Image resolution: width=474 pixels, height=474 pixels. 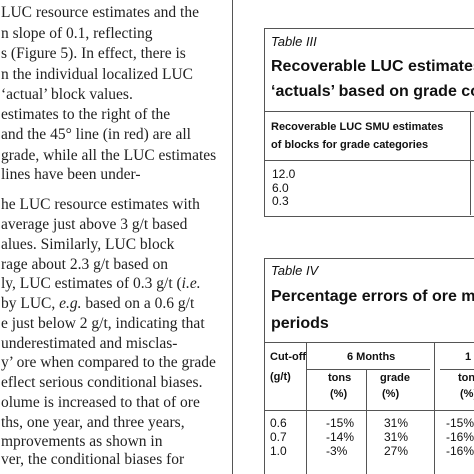 What do you see at coordinates (396, 451) in the screenshot?
I see `cell: 27%` at bounding box center [396, 451].